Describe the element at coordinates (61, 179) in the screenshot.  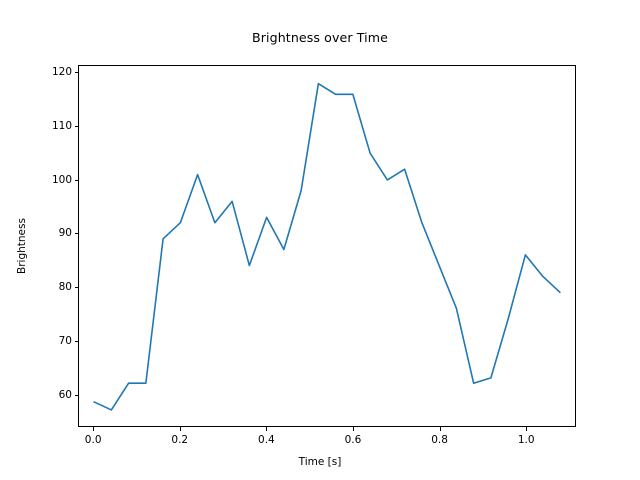
I see `y-tick-label: 100` at that location.